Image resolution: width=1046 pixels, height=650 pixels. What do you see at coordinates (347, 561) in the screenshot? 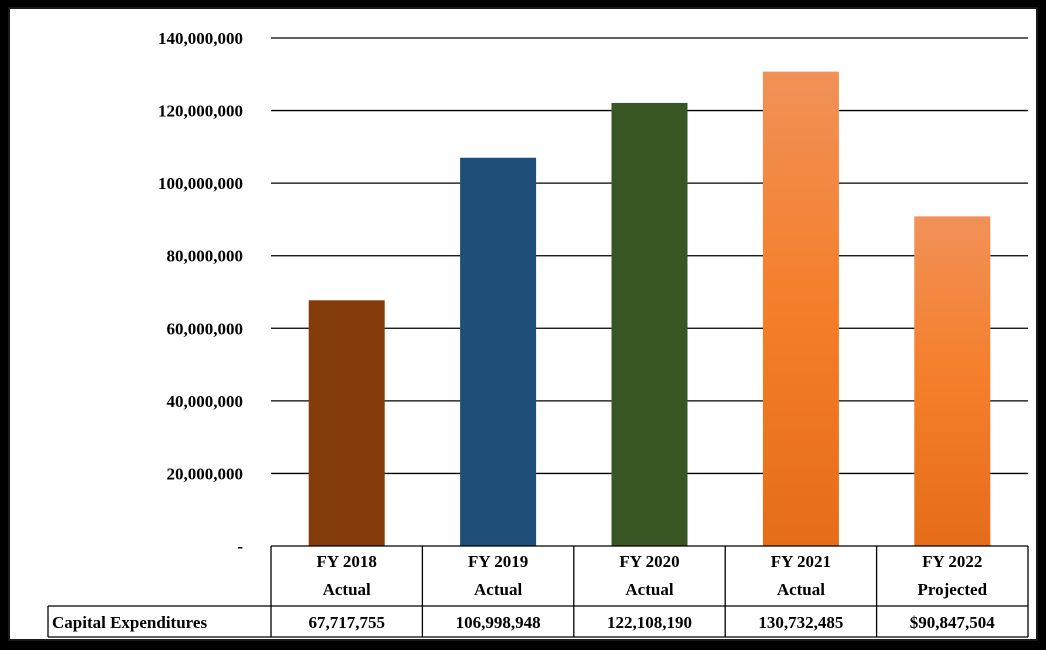
I see `x-category-label: FY 2018` at bounding box center [347, 561].